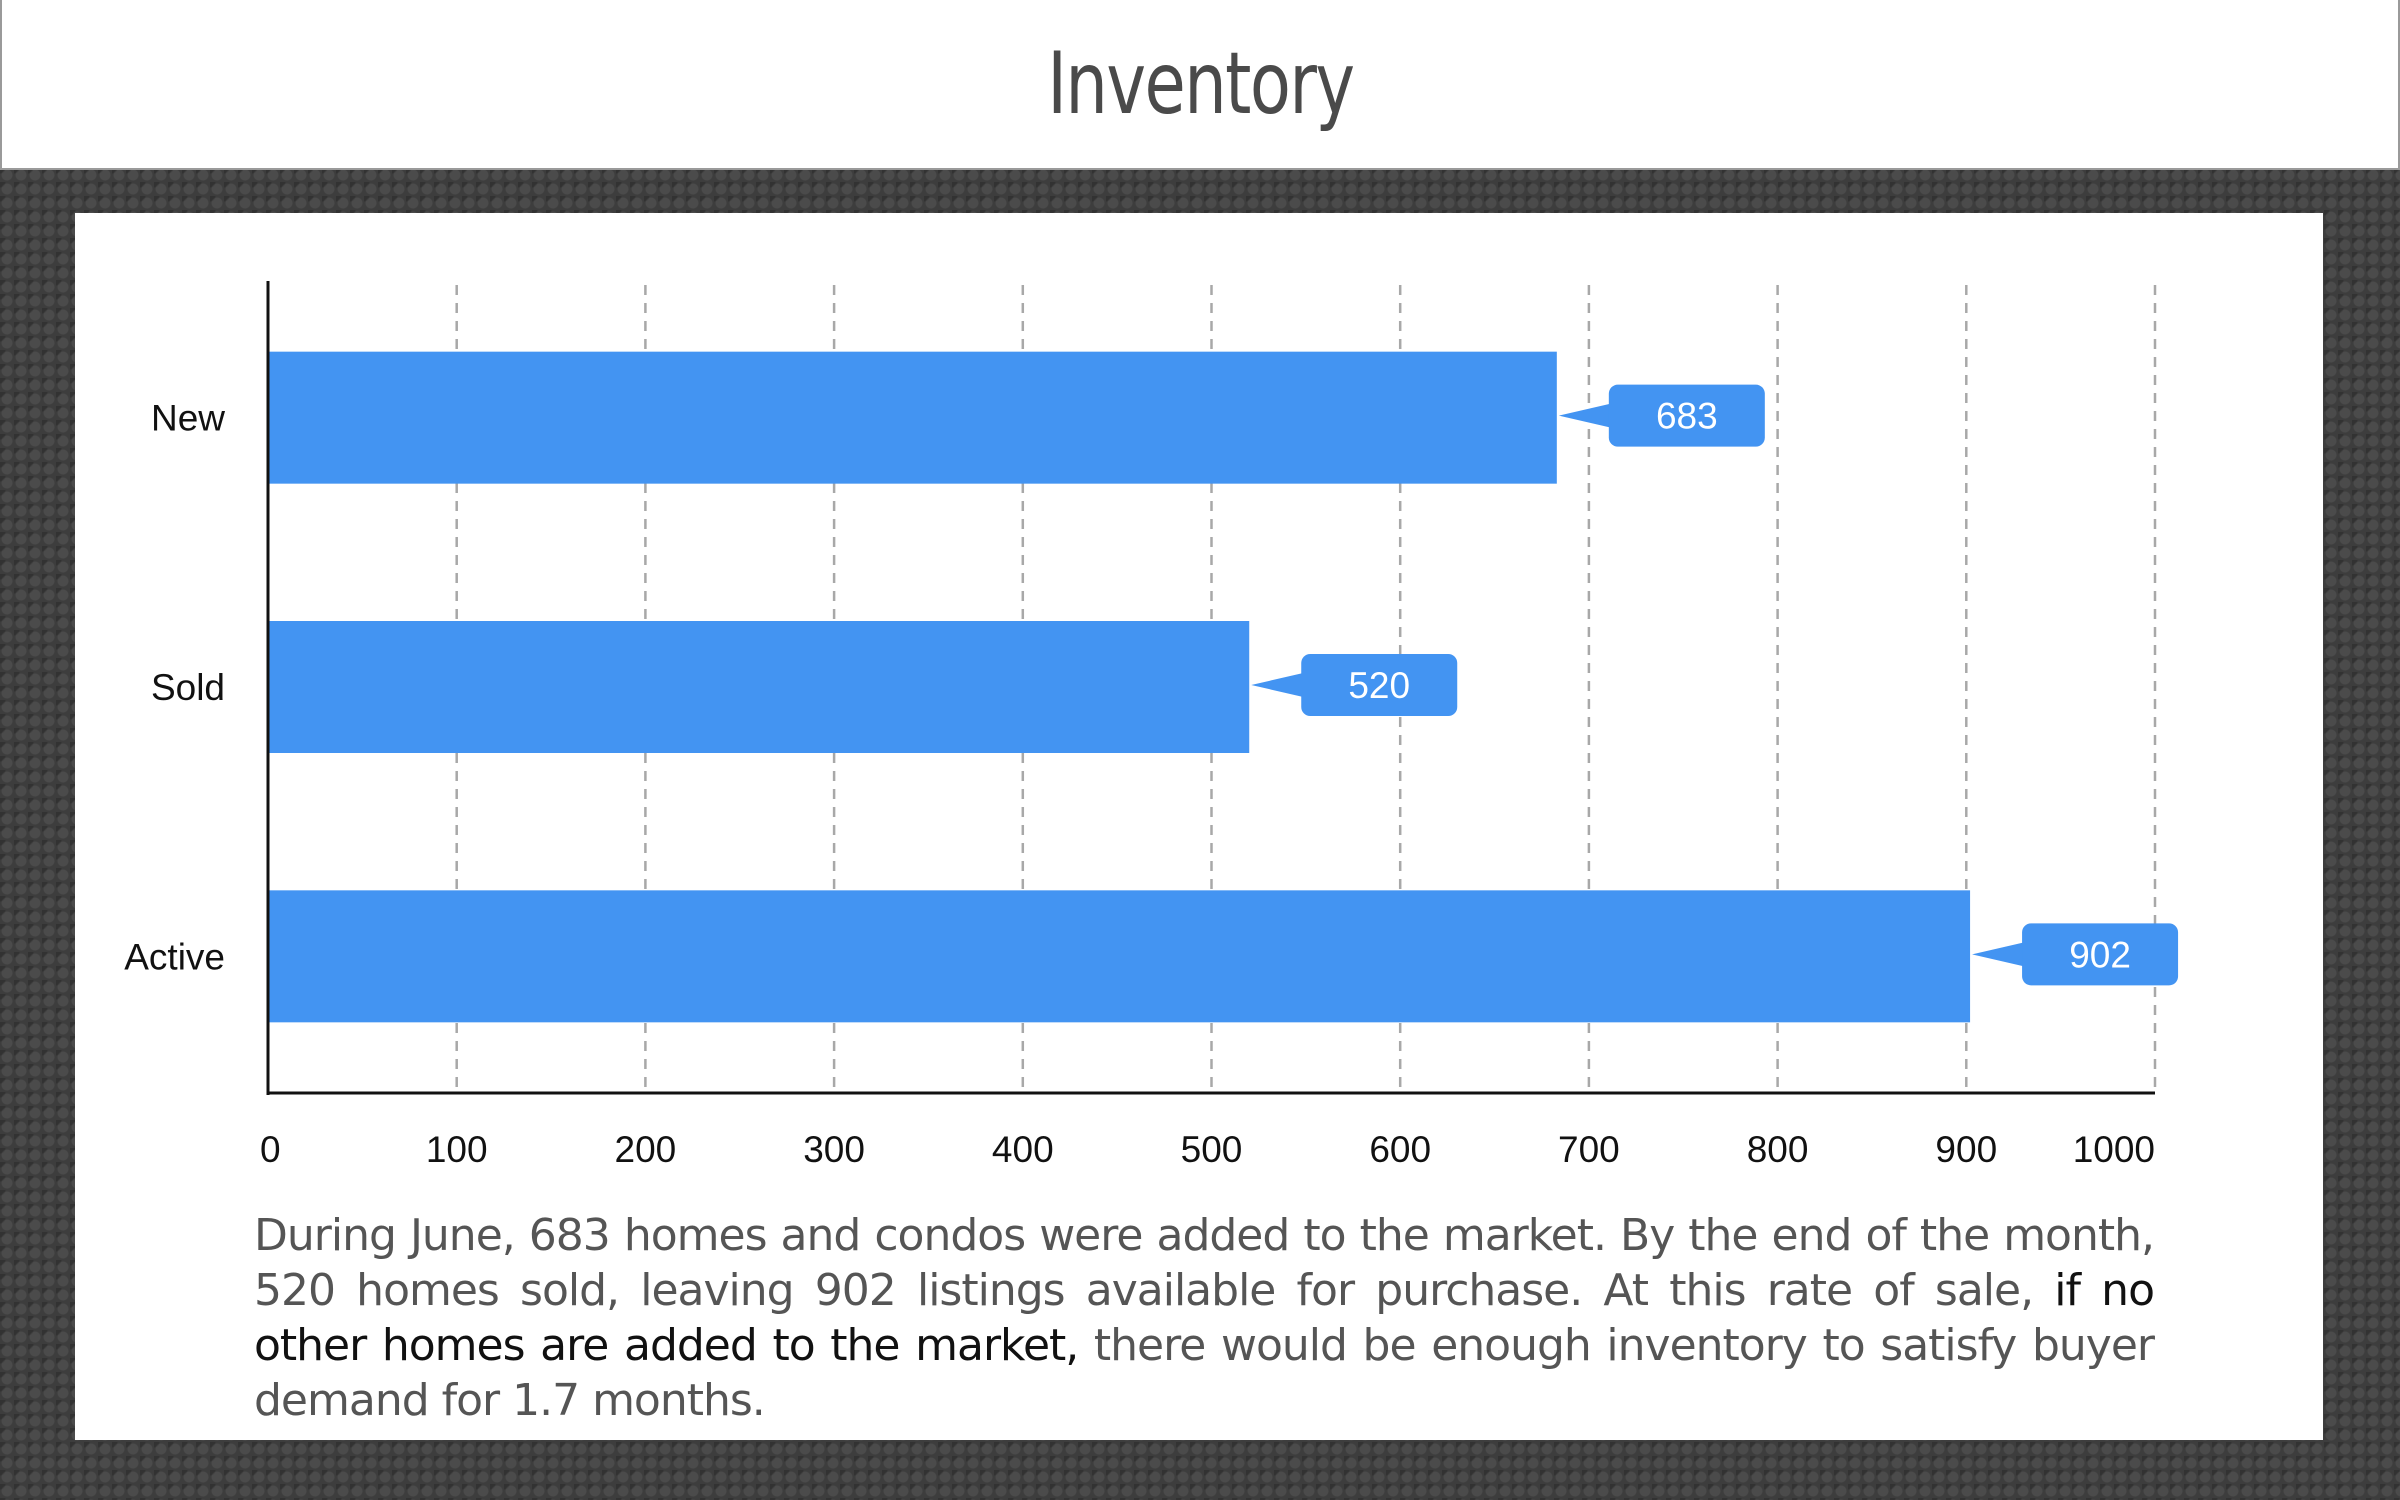 The height and width of the screenshot is (1500, 2400). I want to click on x-tick-label: 600, so click(1400, 1149).